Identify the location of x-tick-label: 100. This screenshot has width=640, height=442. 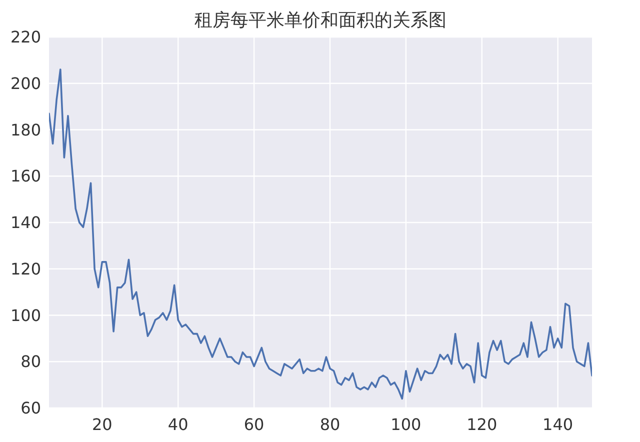
(406, 424).